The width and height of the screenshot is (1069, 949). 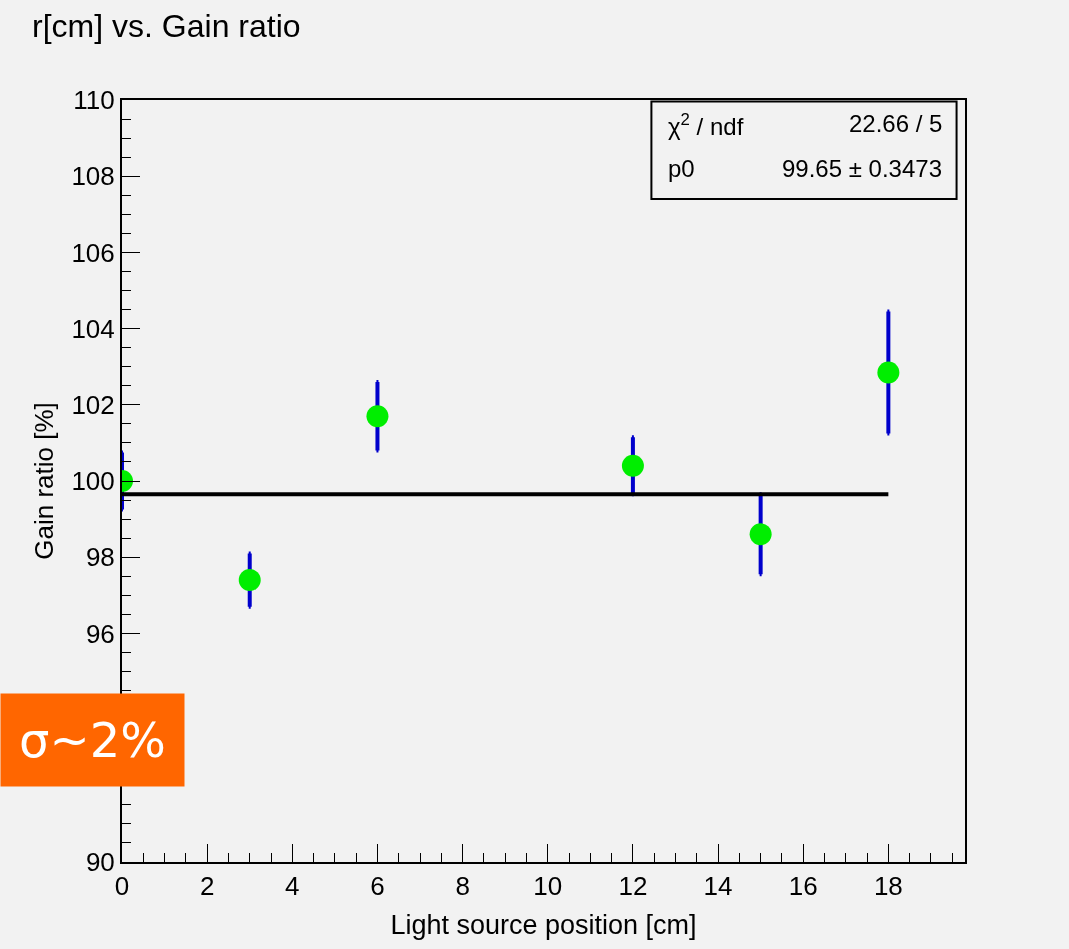 I want to click on x-tick-label: 6, so click(x=377, y=886).